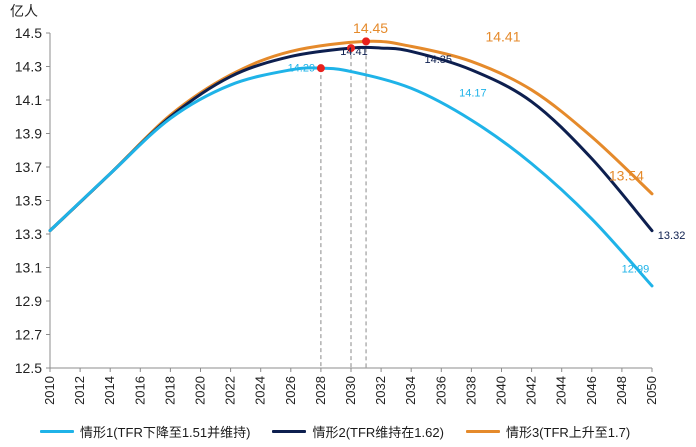  Describe the element at coordinates (28, 301) in the screenshot. I see `y-tick-label: 12.9` at that location.